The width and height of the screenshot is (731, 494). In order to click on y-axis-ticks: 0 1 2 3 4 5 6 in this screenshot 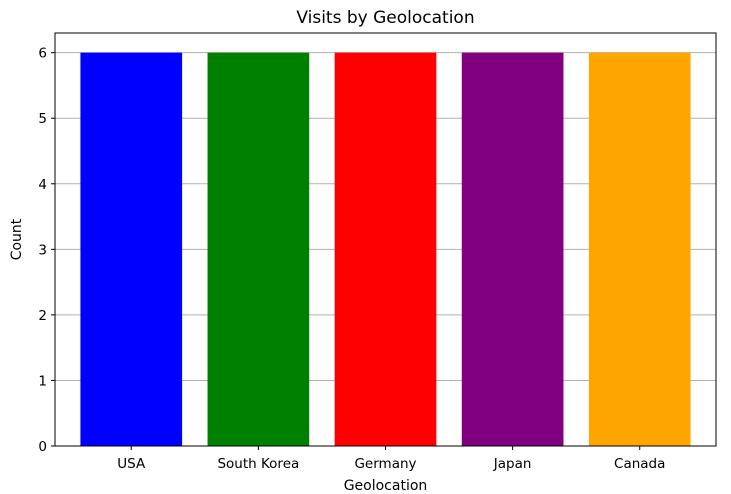, I will do `click(46, 250)`.